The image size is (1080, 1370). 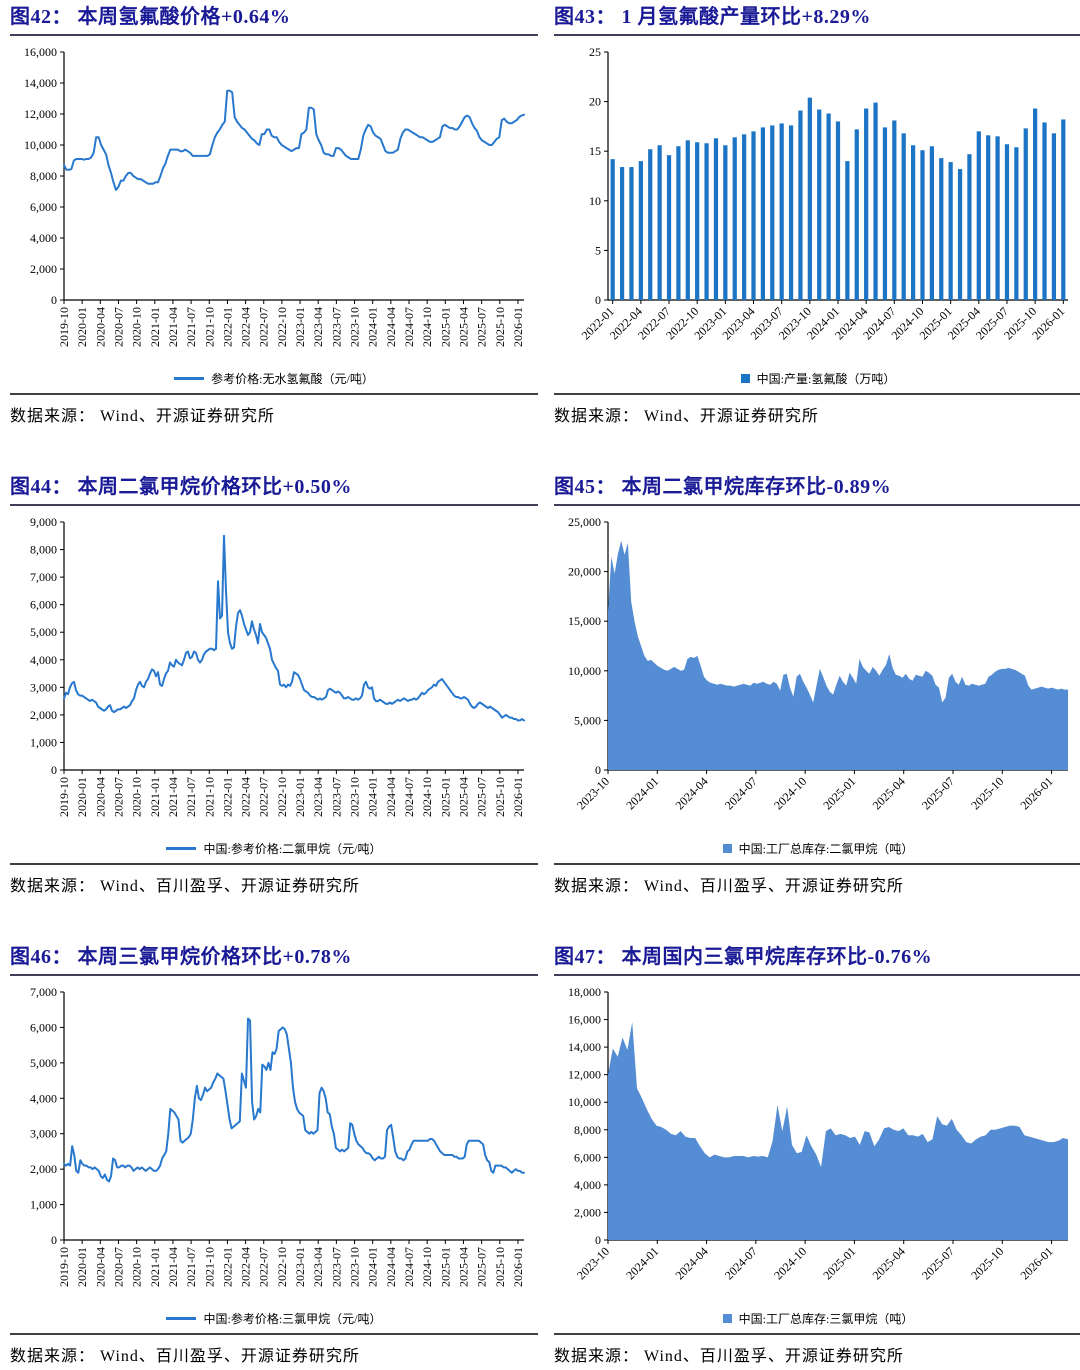 I want to click on svg-text: 15, so click(x=595, y=151).